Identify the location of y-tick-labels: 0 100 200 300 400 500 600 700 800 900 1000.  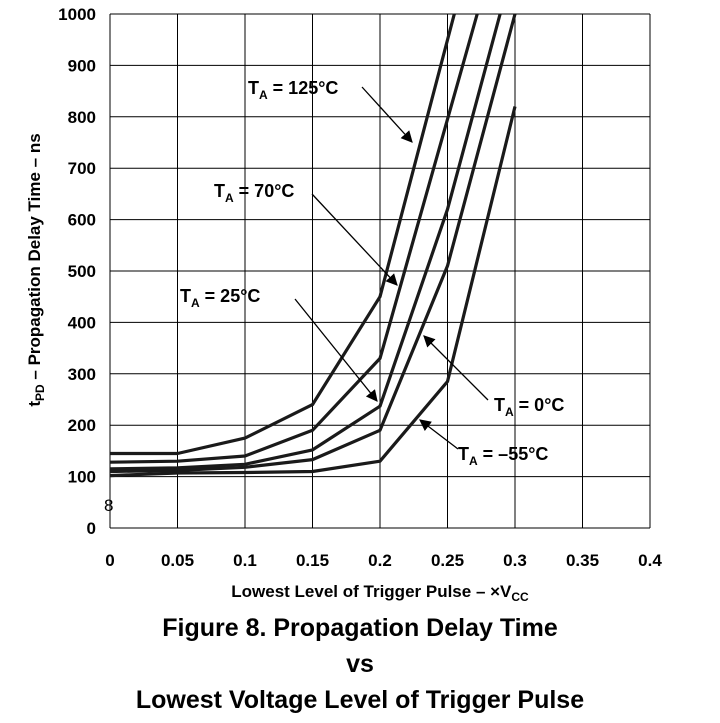
(77, 271).